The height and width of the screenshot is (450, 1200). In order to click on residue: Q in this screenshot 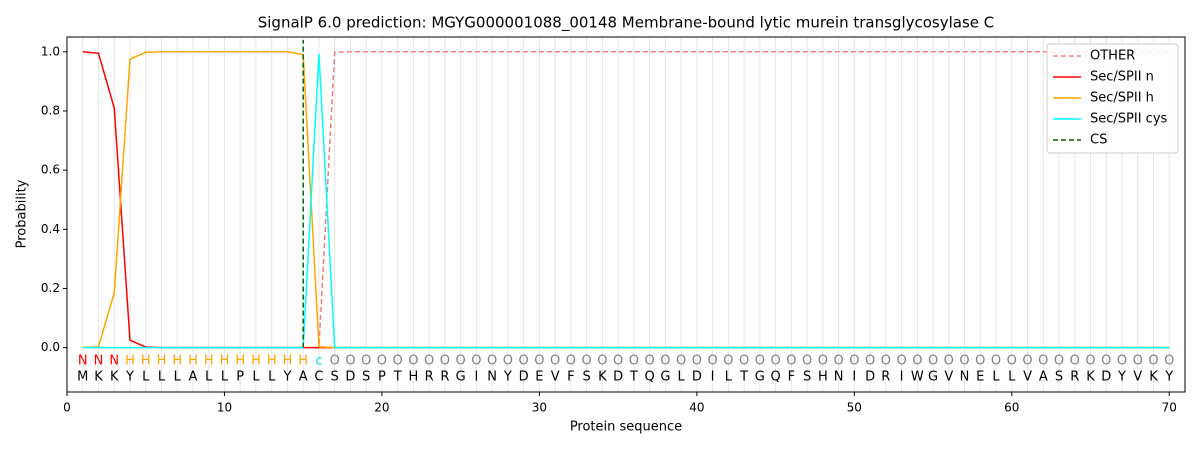, I will do `click(775, 377)`.